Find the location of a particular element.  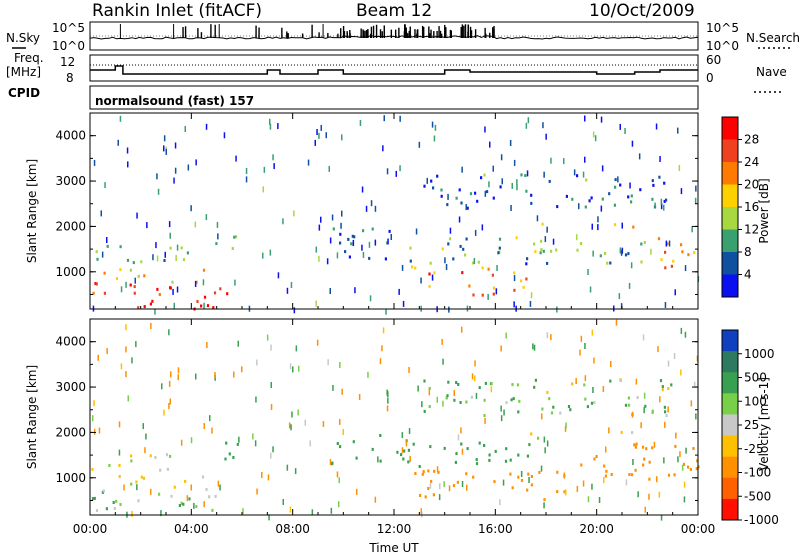

x-tick-label: 00:00 is located at coordinates (90, 529).